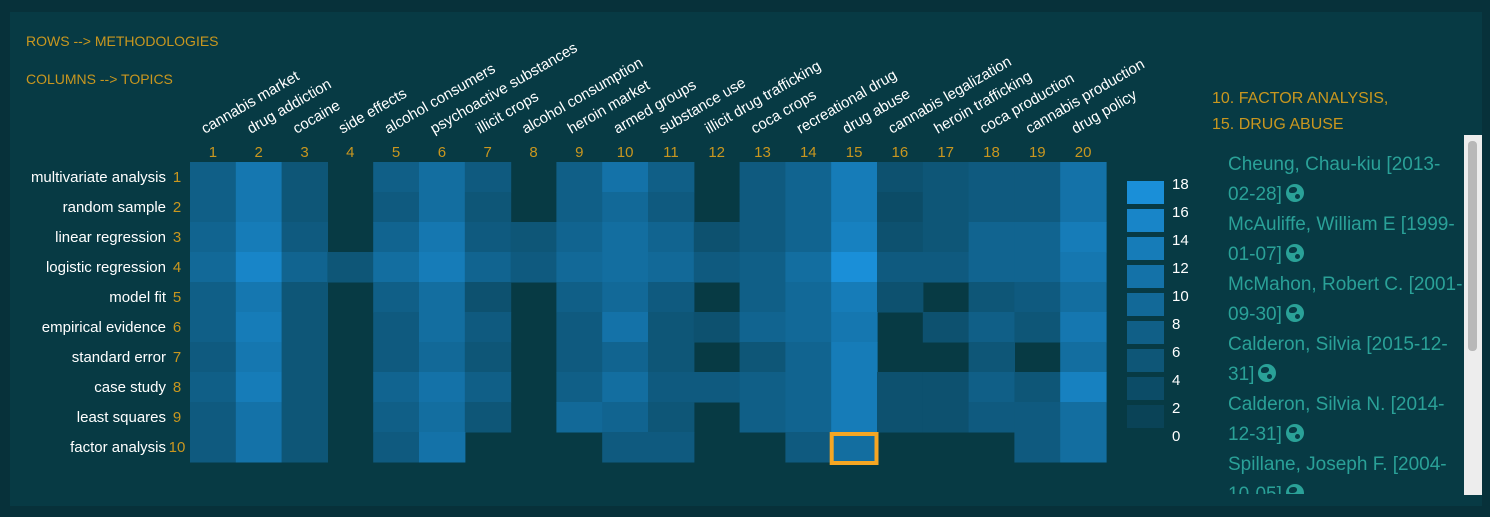 This screenshot has width=1490, height=517. Describe the element at coordinates (1334, 179) in the screenshot. I see `document-title: Cheung, Chau-kiu [2013-02-28]` at that location.